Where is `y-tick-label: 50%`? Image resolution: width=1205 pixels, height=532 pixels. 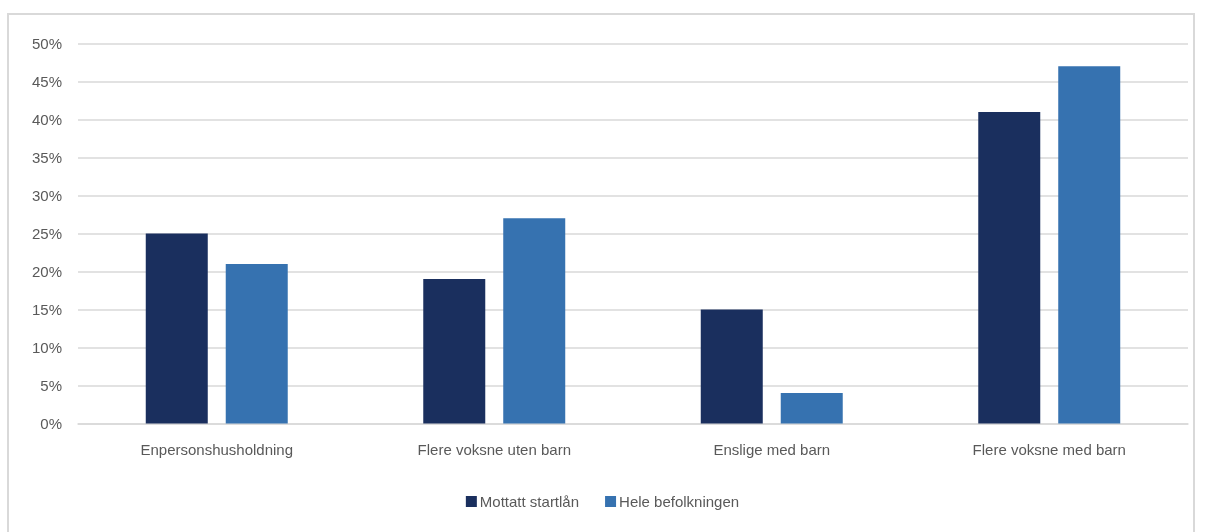
y-tick-label: 50% is located at coordinates (46, 43).